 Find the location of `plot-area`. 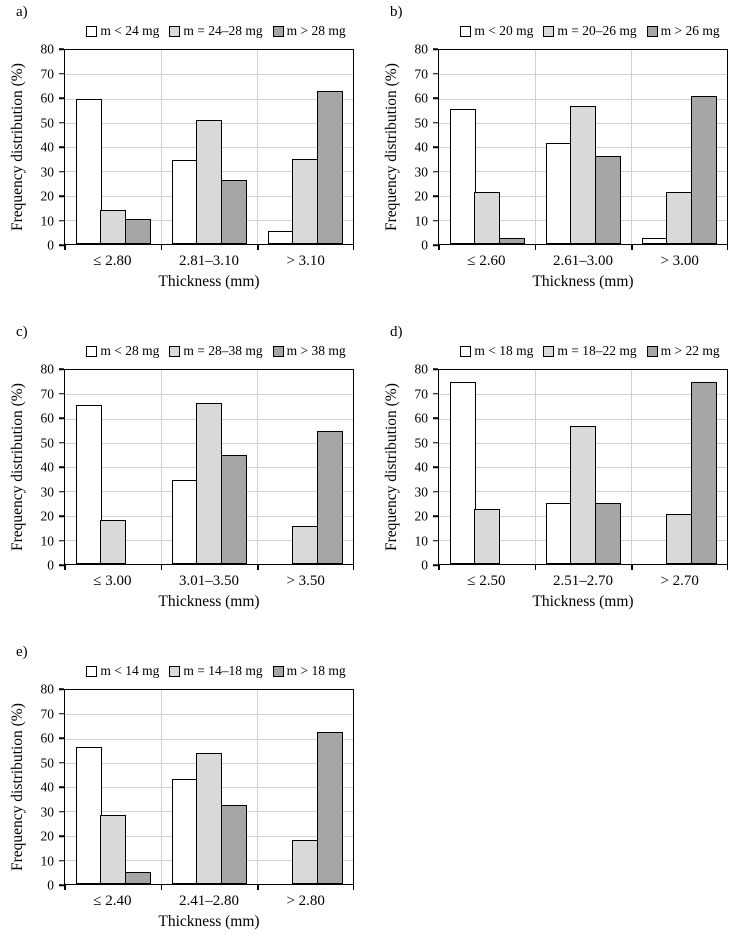

plot-area is located at coordinates (583, 147).